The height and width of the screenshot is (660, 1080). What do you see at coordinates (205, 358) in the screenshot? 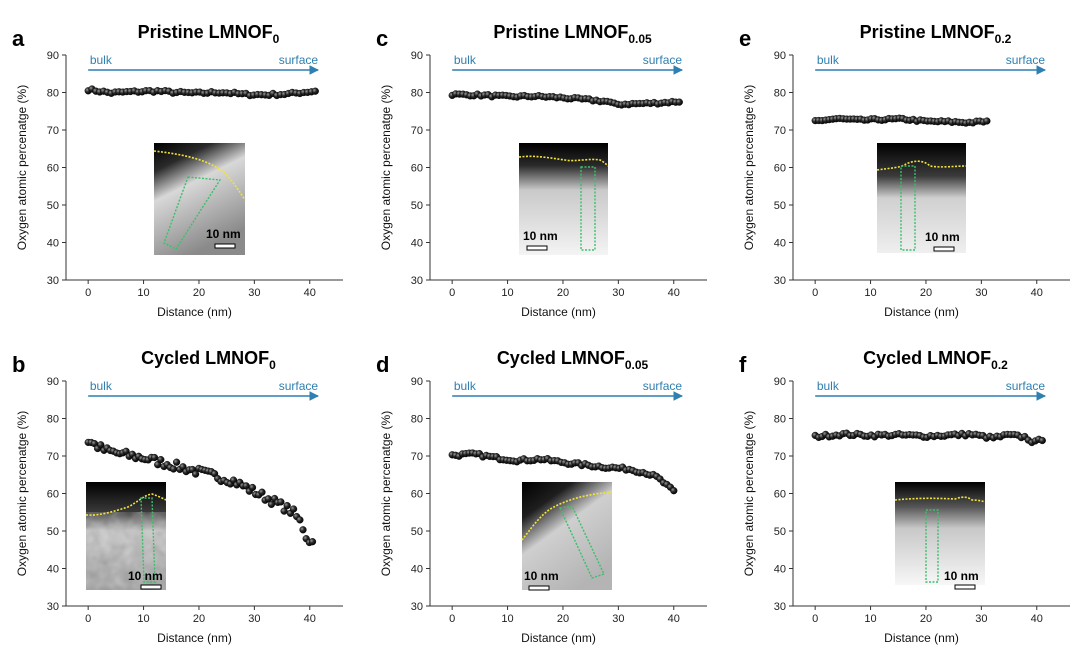
I see `chart-title-text: Cycled LMNOF` at bounding box center [205, 358].